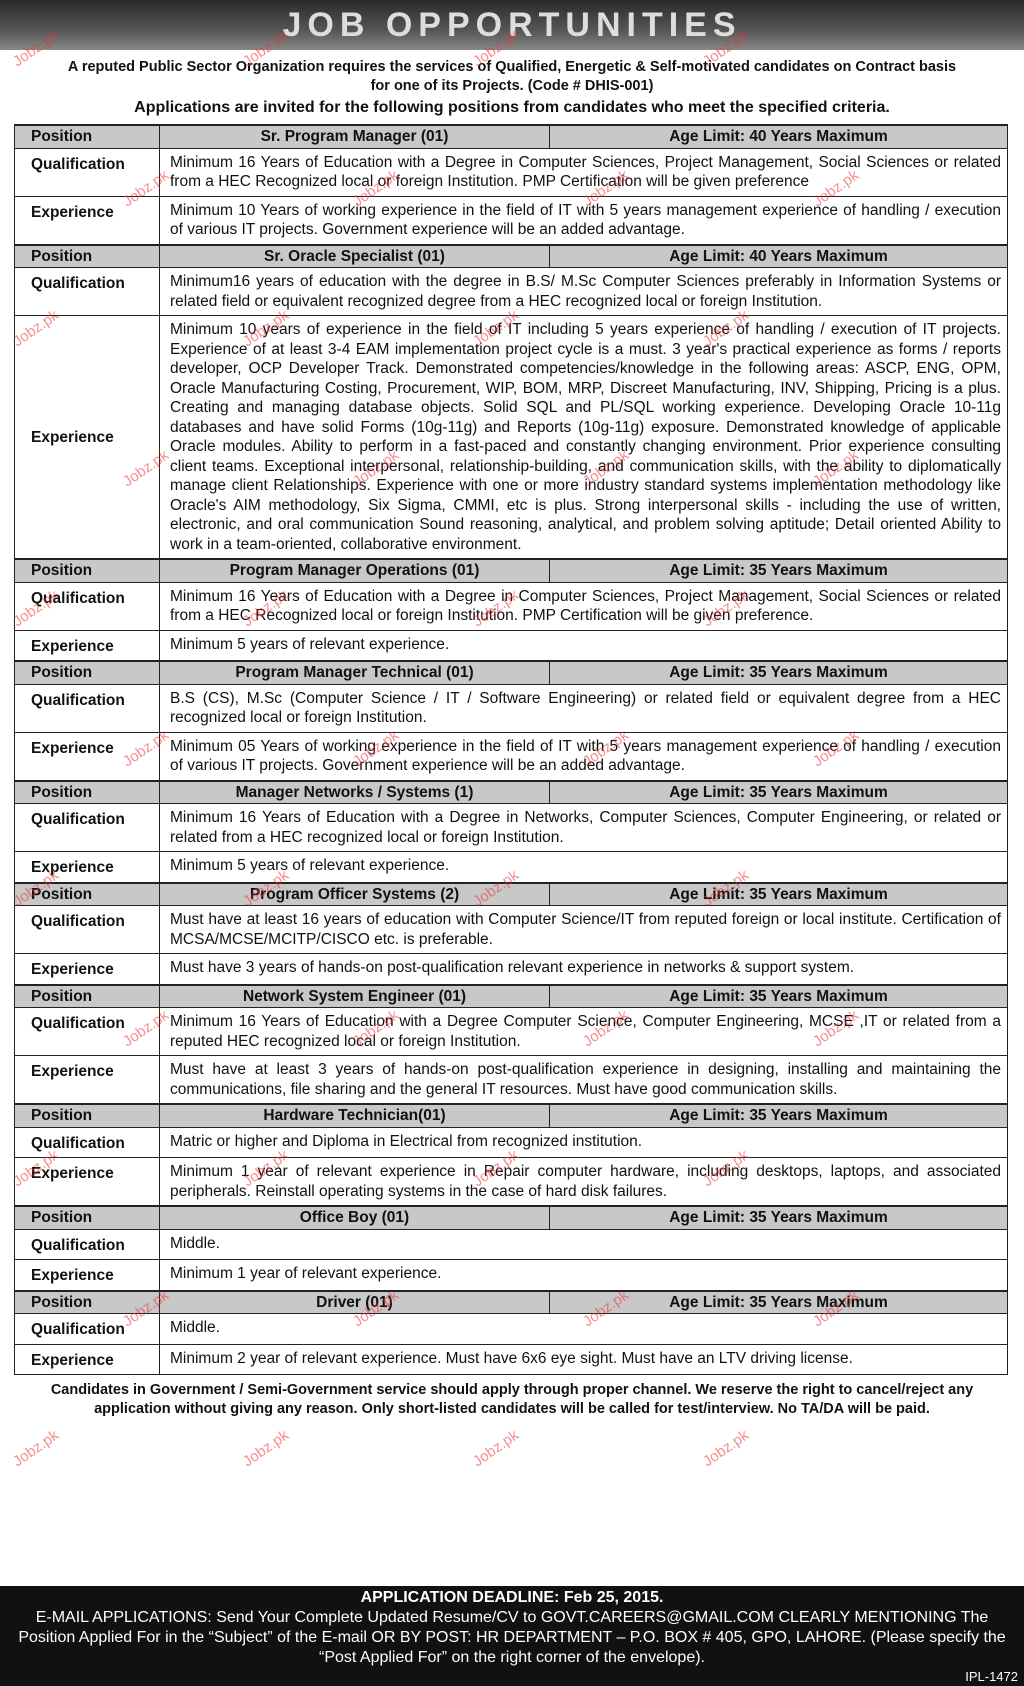  What do you see at coordinates (583, 1275) in the screenshot?
I see `experience-text: Minimum 1 year of relevant experience.` at bounding box center [583, 1275].